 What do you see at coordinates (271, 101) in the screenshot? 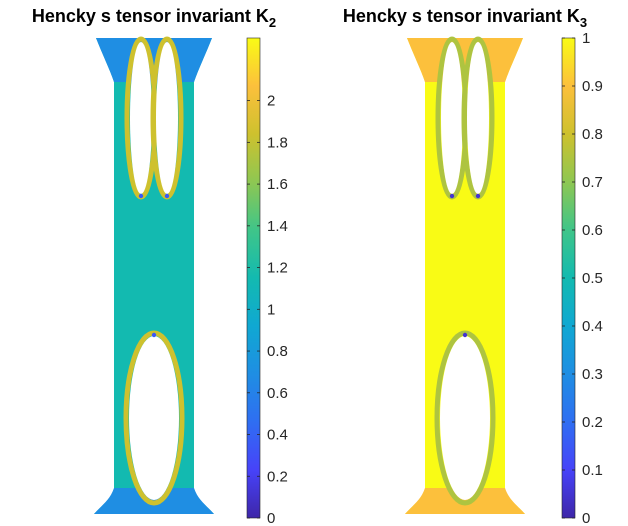
I see `colorbar-tick-label: 2` at bounding box center [271, 101].